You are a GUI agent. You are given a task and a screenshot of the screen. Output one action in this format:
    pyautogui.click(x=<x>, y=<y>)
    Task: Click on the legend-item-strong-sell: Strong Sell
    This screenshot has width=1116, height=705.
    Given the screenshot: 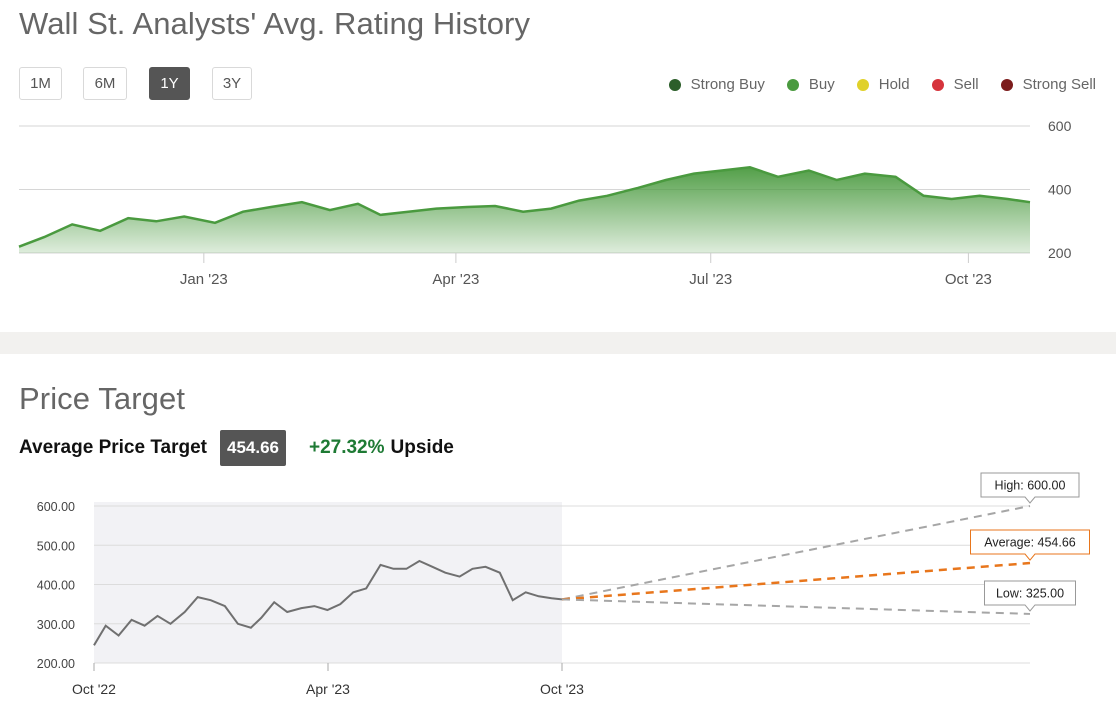 What is the action you would take?
    pyautogui.click(x=1048, y=84)
    